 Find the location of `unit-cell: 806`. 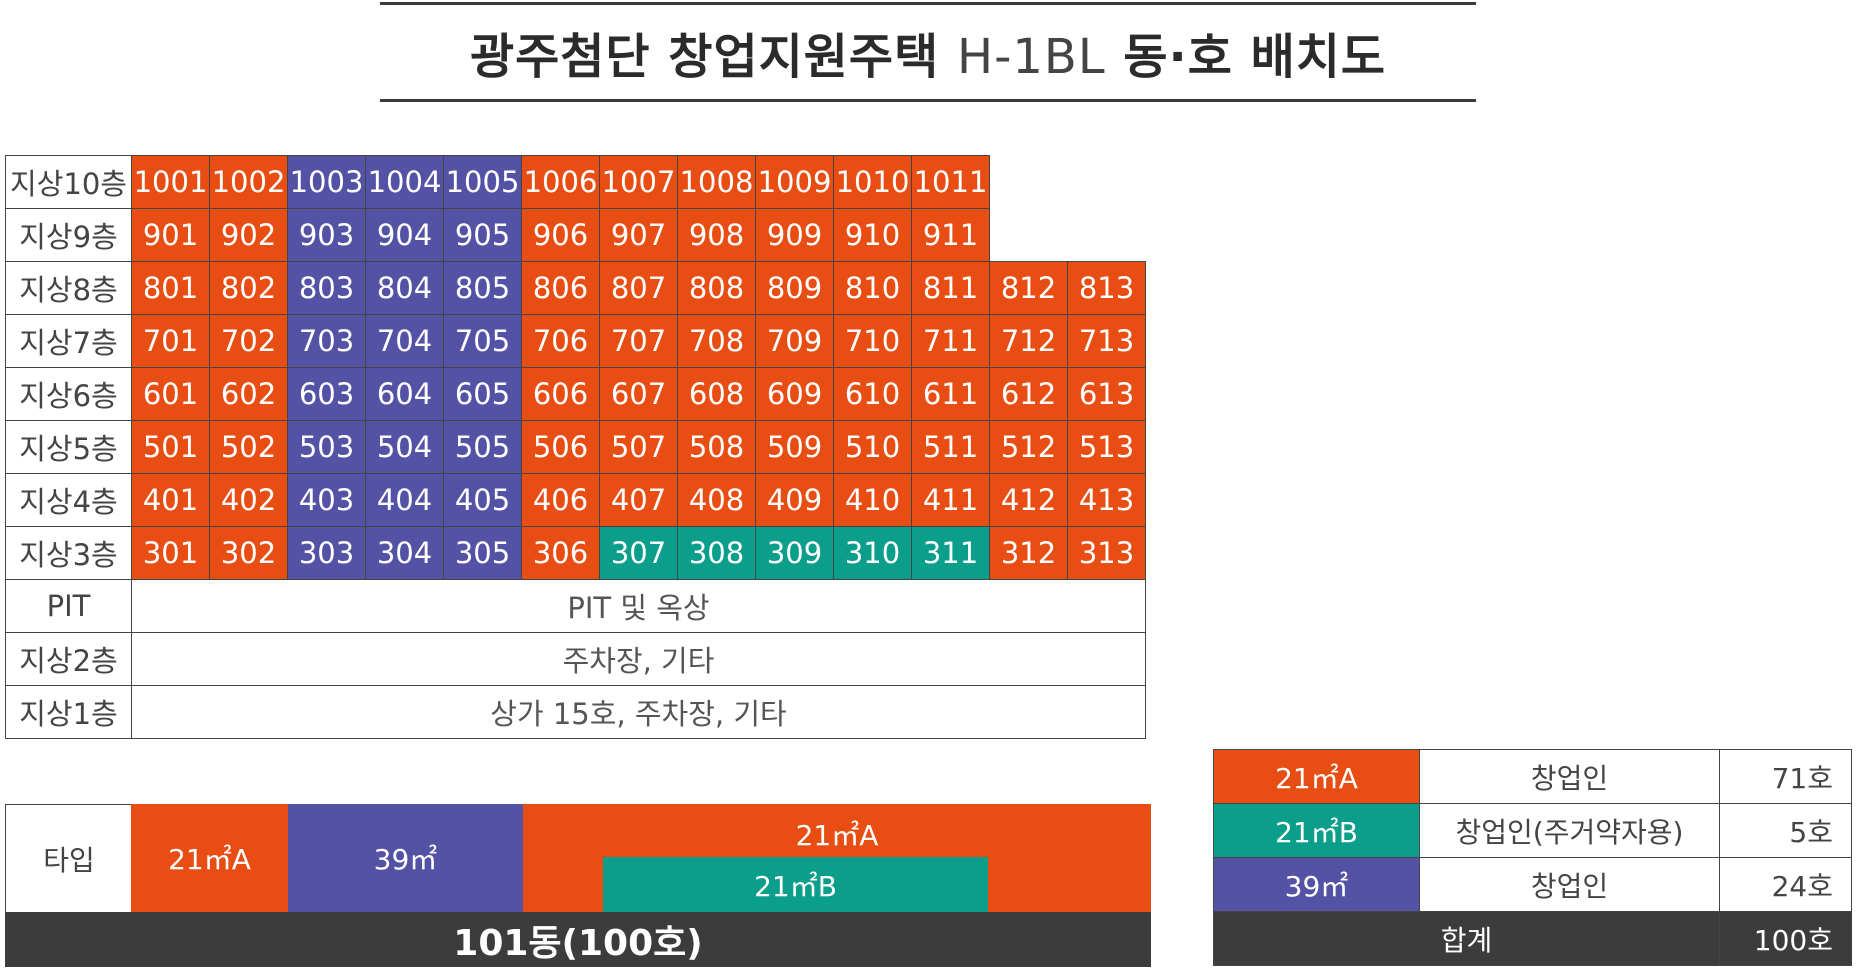

unit-cell: 806 is located at coordinates (560, 288).